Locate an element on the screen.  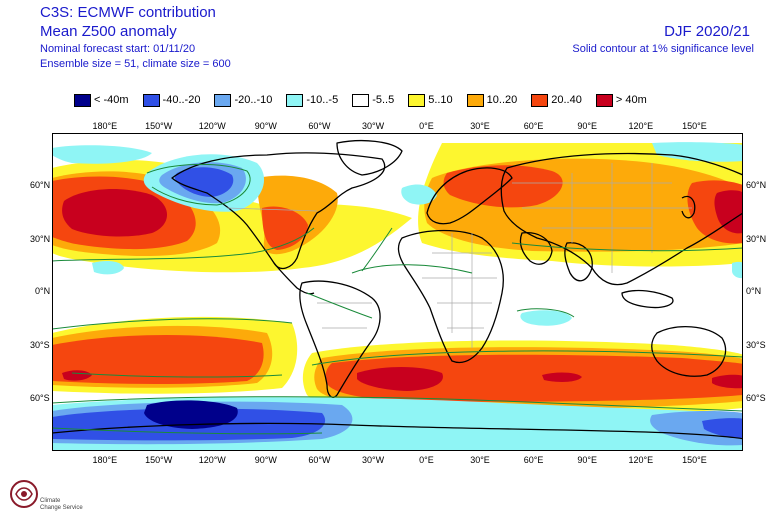
legend-label: < -40m is located at coordinates (111, 100).